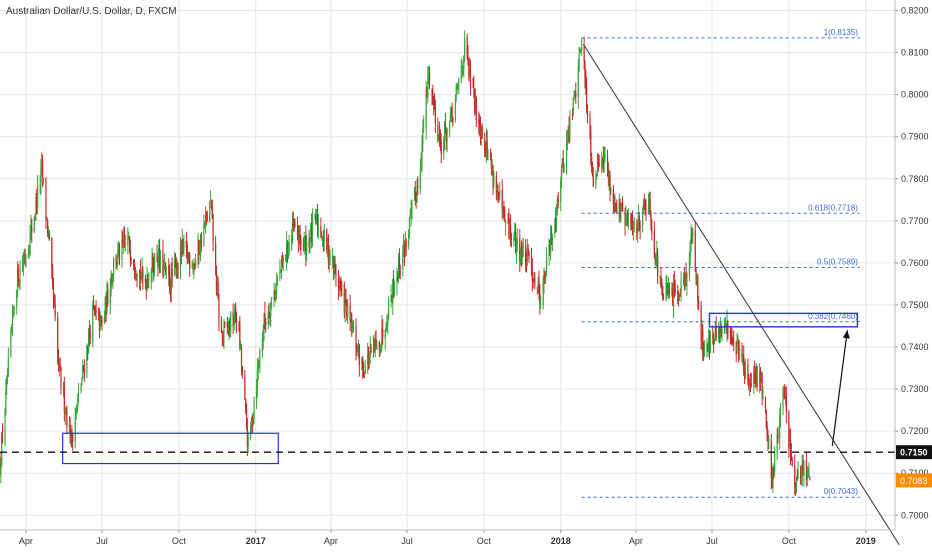 Image resolution: width=932 pixels, height=555 pixels. Describe the element at coordinates (789, 541) in the screenshot. I see `x-tick-label: Oct` at that location.